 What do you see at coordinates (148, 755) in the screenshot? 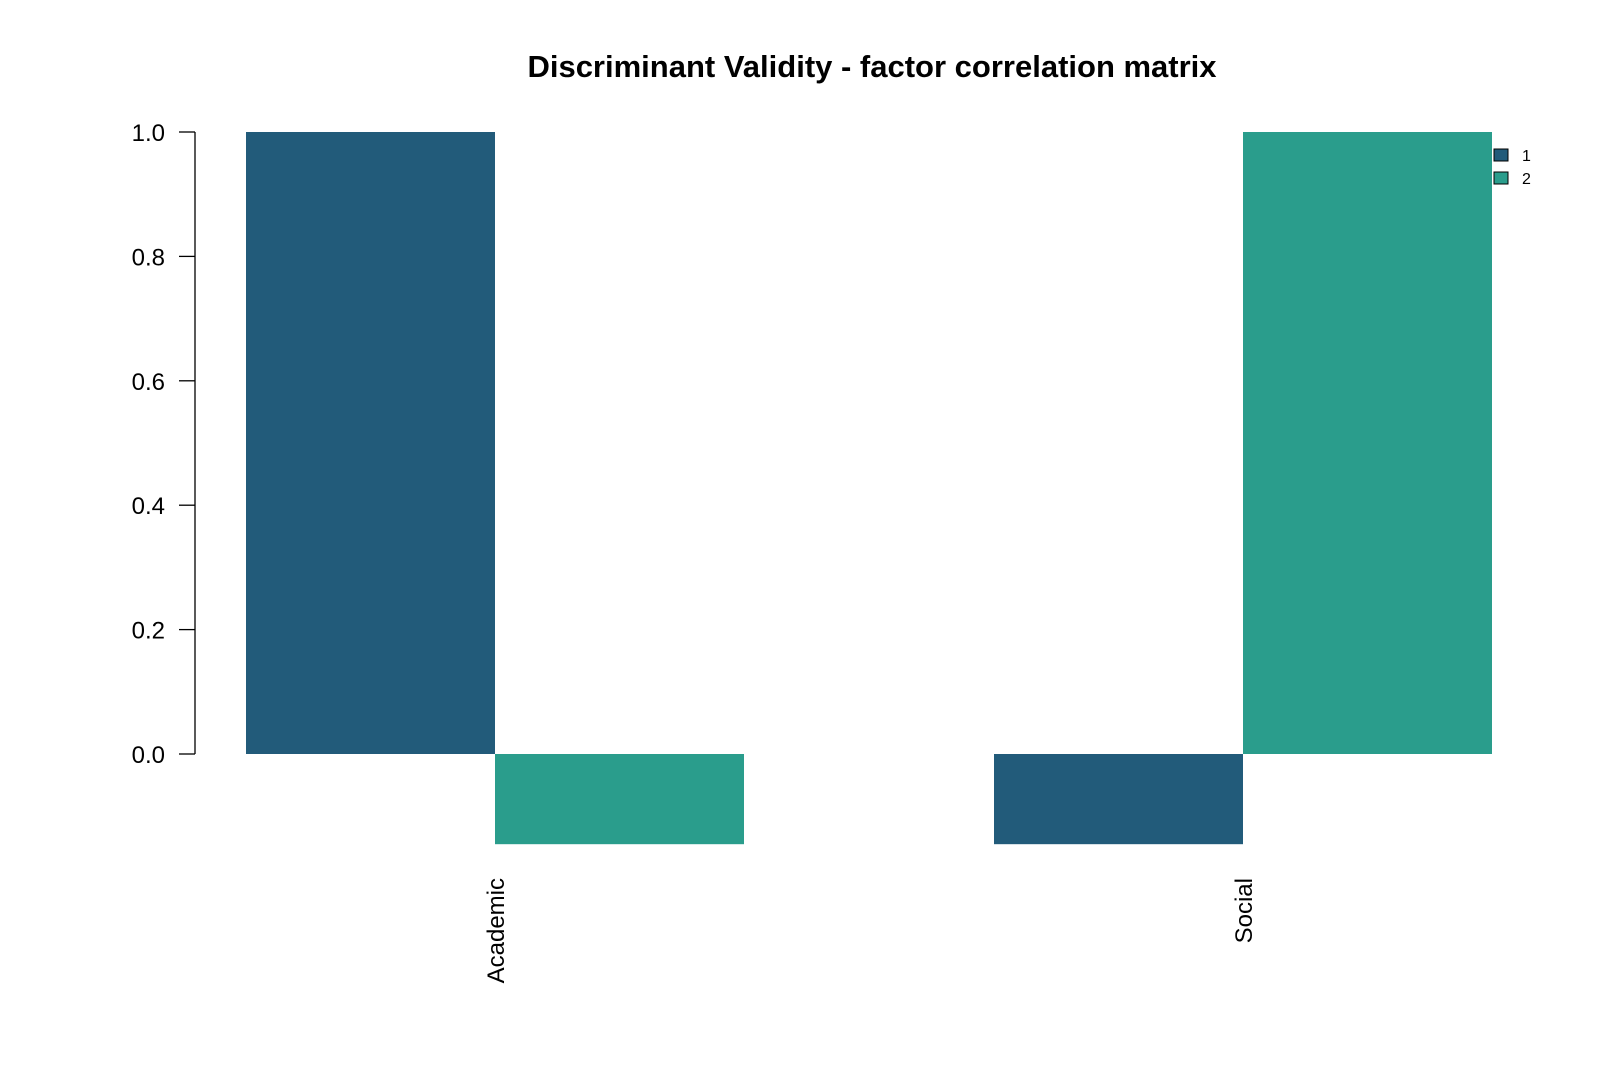
I see `y-tick-label: 0.0` at bounding box center [148, 755].